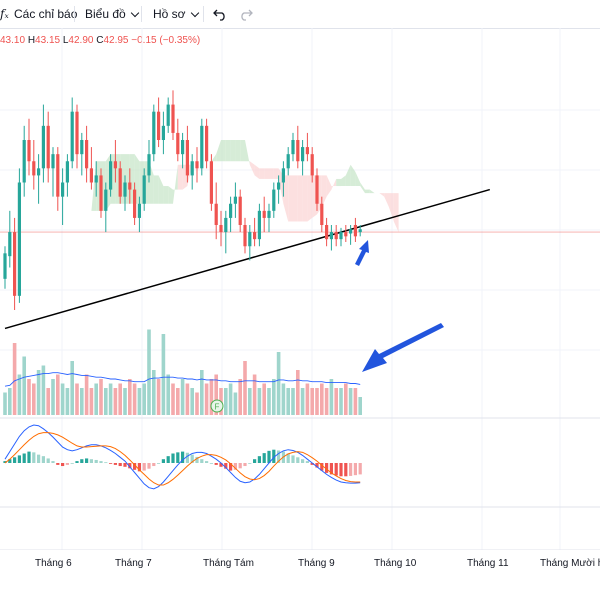  I want to click on chart-menu-button: Biểu đồ, so click(112, 14).